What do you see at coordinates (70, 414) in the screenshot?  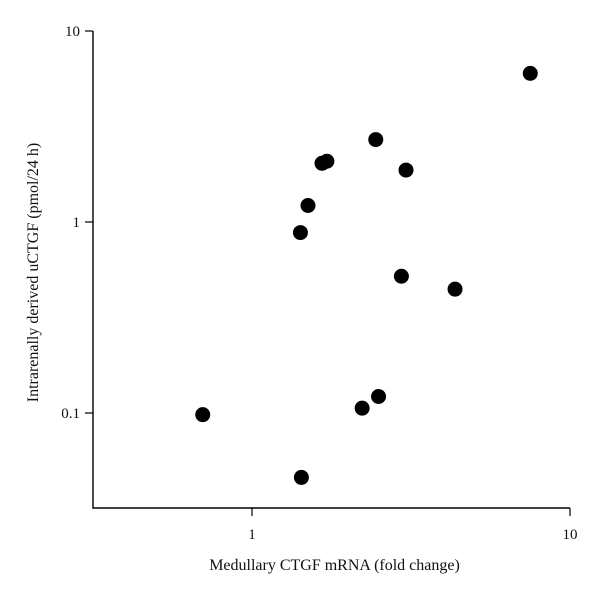 I see `y-tick-label: 0.1` at bounding box center [70, 414].